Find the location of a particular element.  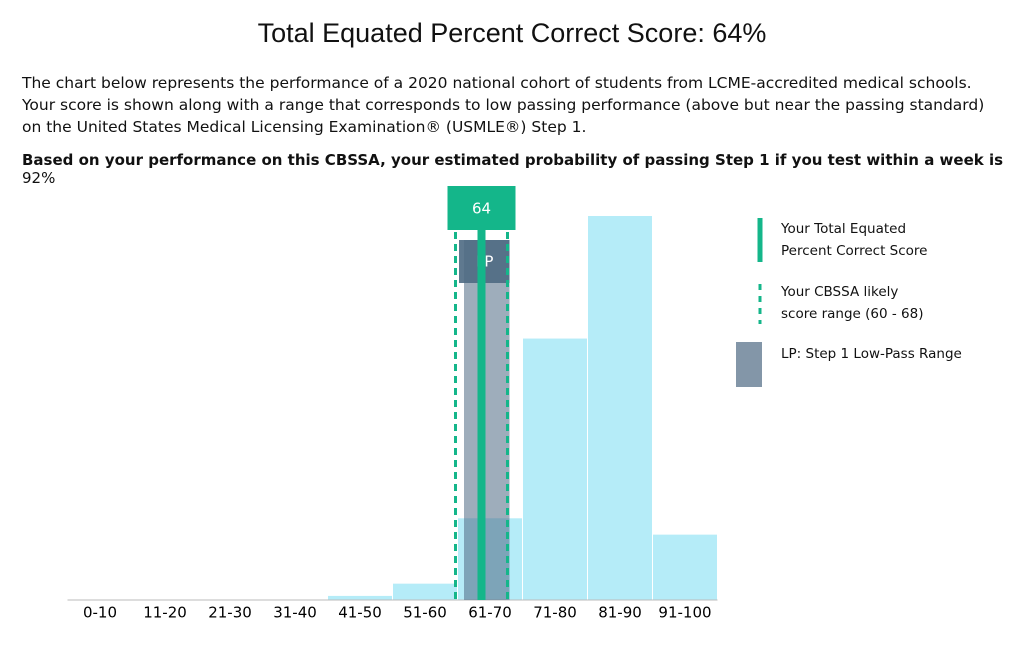

x-tick-label: 51-60 is located at coordinates (425, 613).